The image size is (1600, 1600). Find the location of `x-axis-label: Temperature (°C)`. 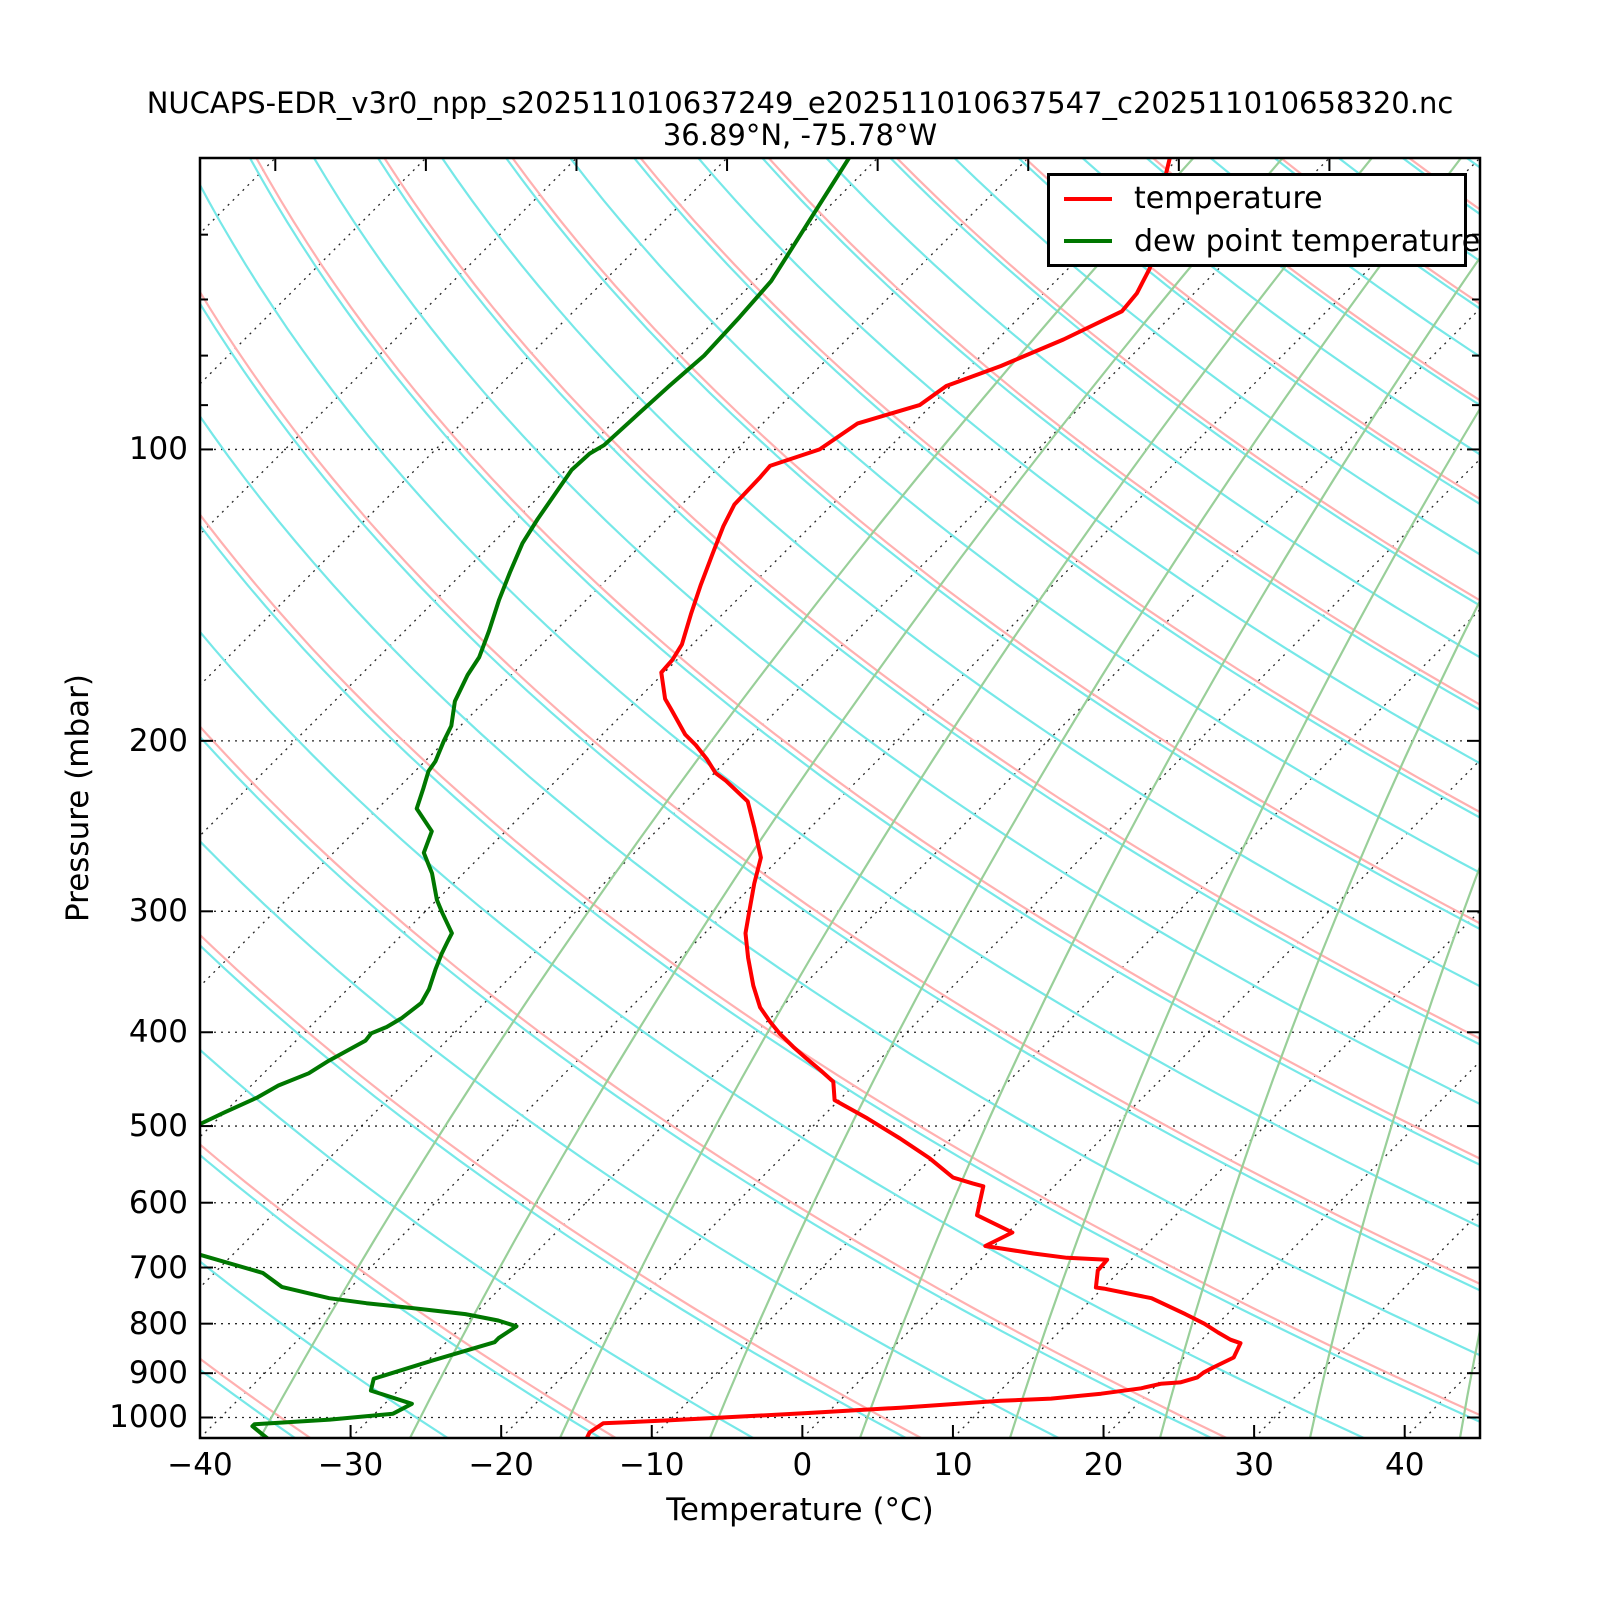

x-axis-label: Temperature (°C) is located at coordinates (800, 1510).